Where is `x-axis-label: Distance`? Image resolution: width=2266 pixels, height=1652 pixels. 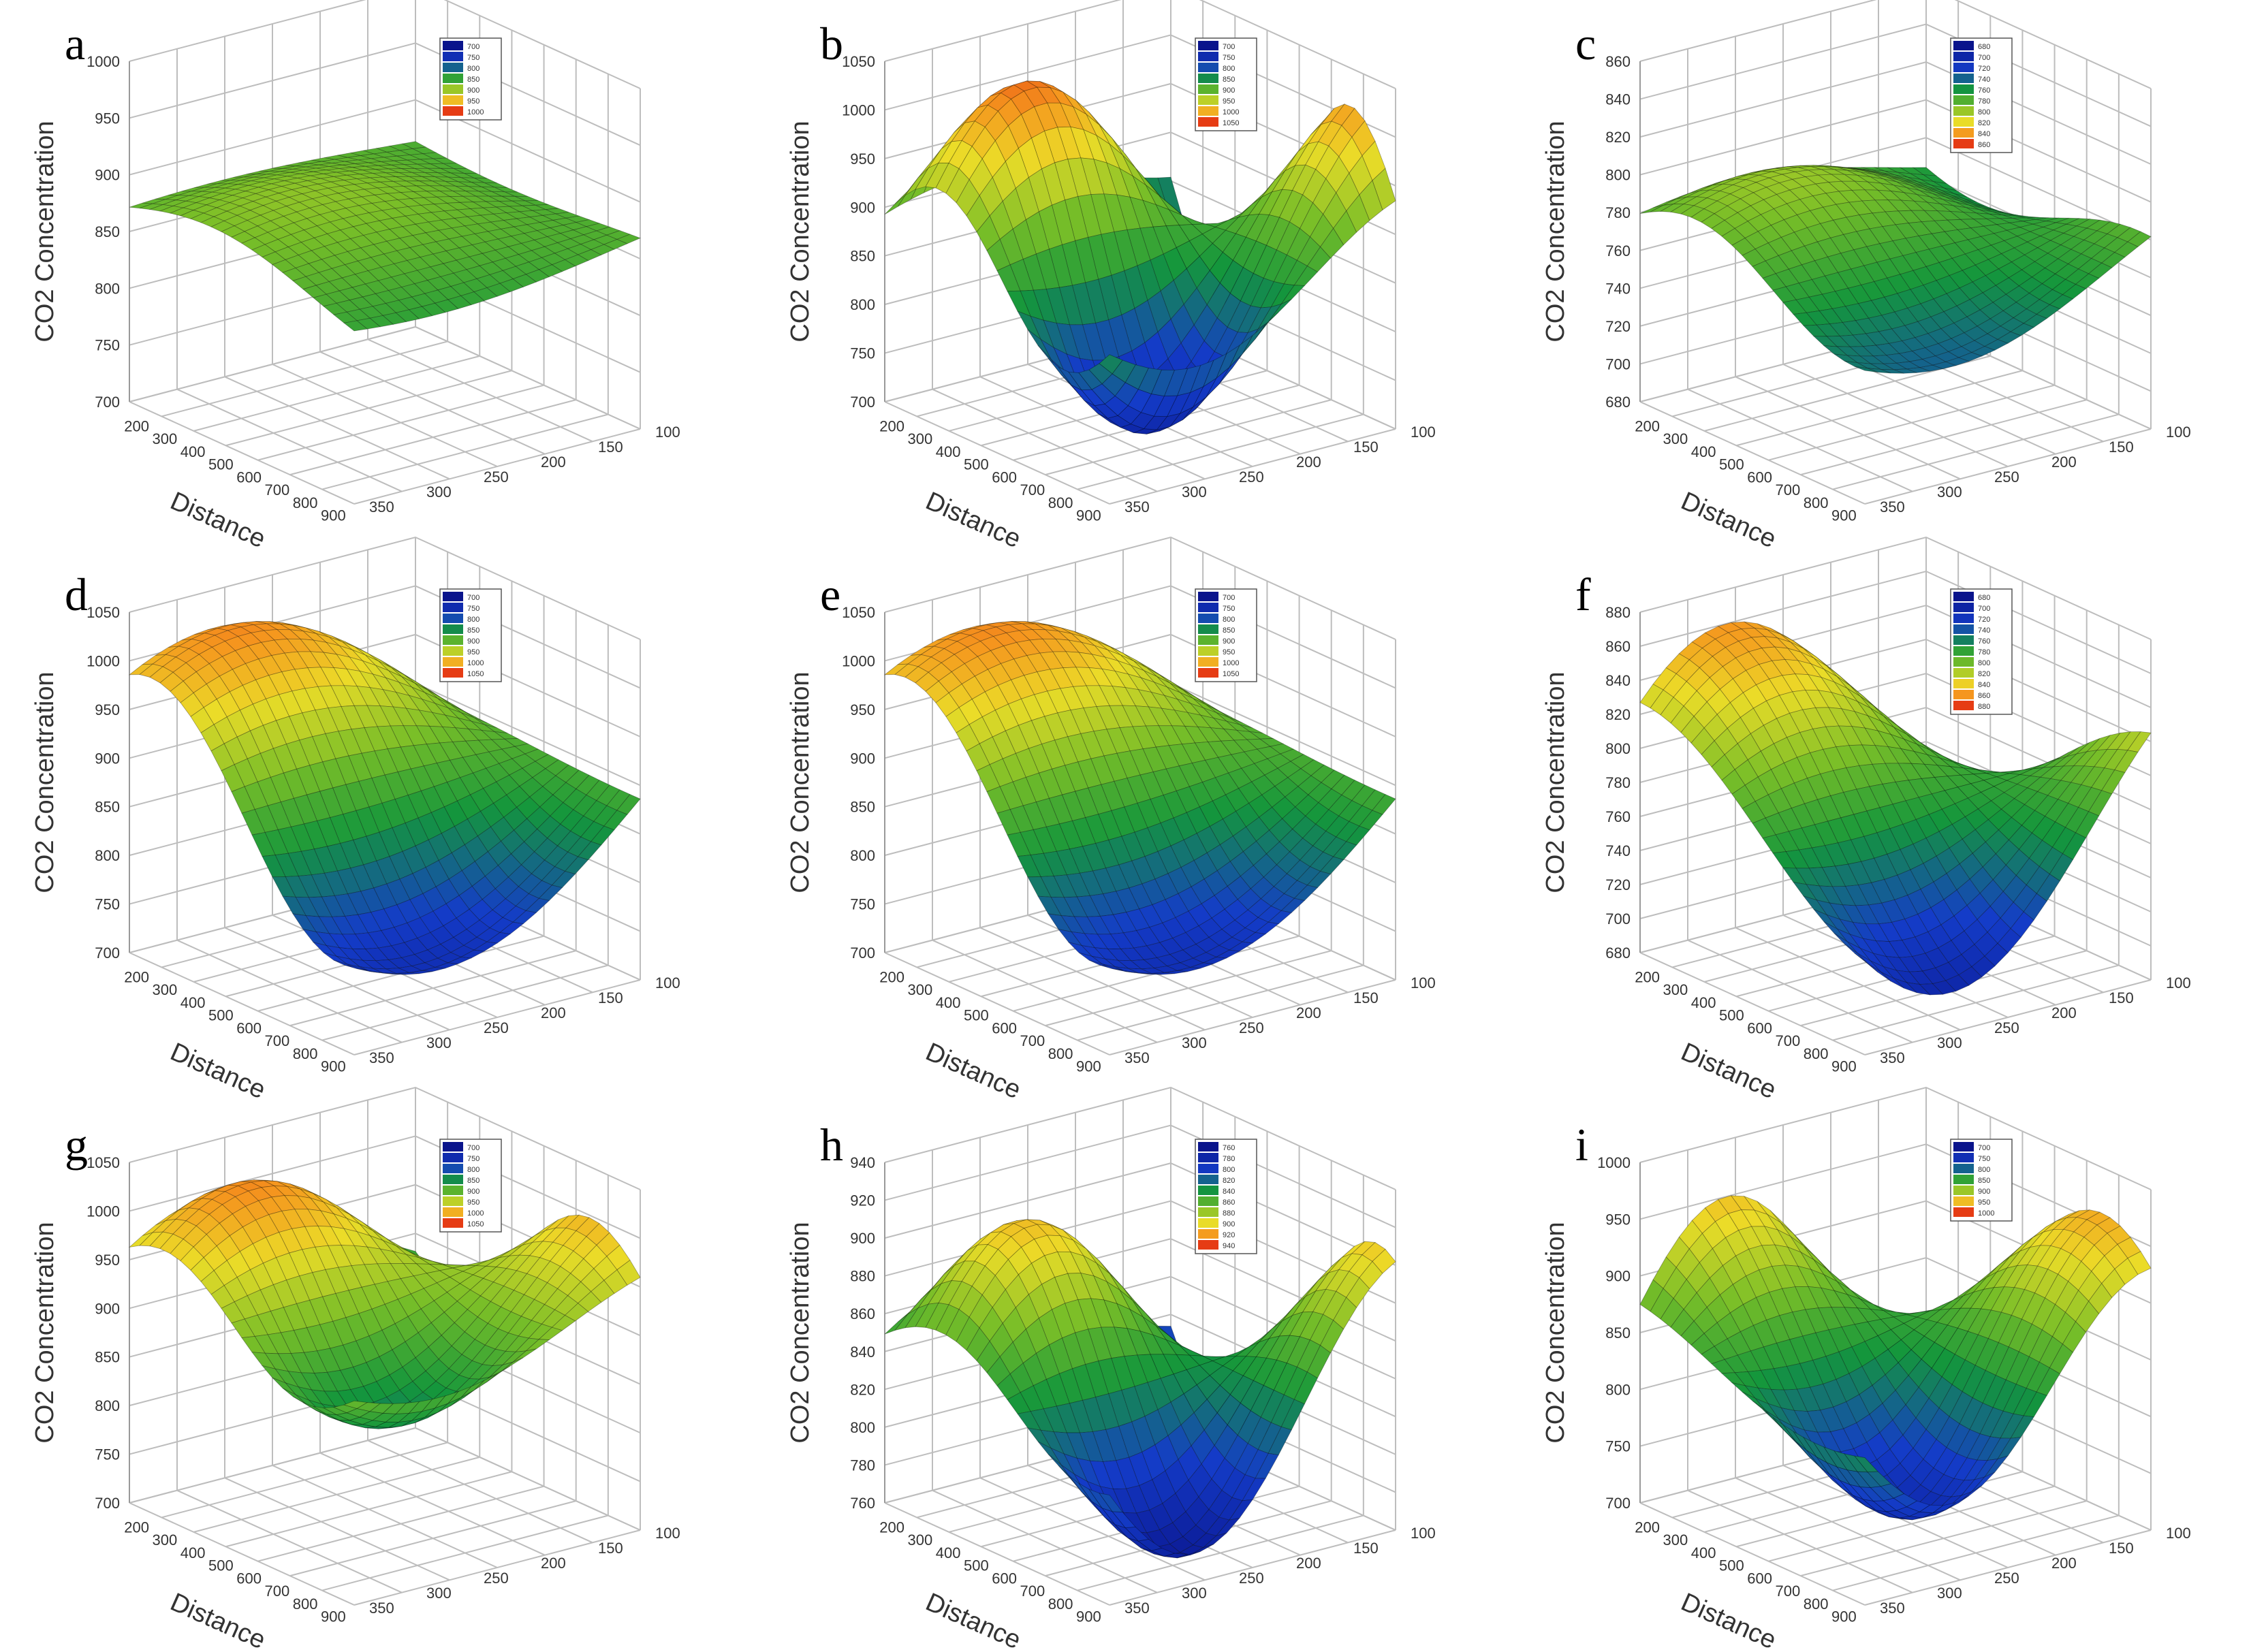 x-axis-label: Distance is located at coordinates (973, 520).